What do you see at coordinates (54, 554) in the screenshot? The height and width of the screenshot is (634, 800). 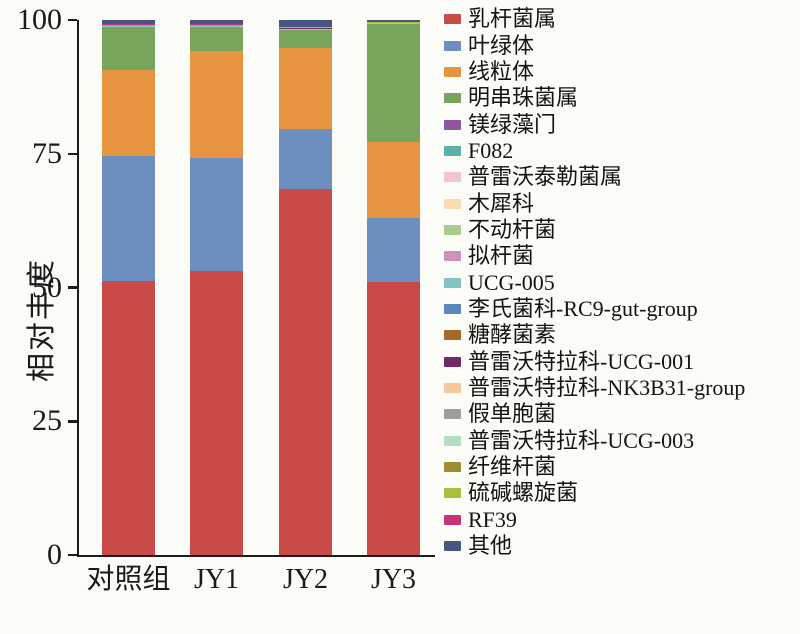 I see `y-tick-label: 0` at bounding box center [54, 554].